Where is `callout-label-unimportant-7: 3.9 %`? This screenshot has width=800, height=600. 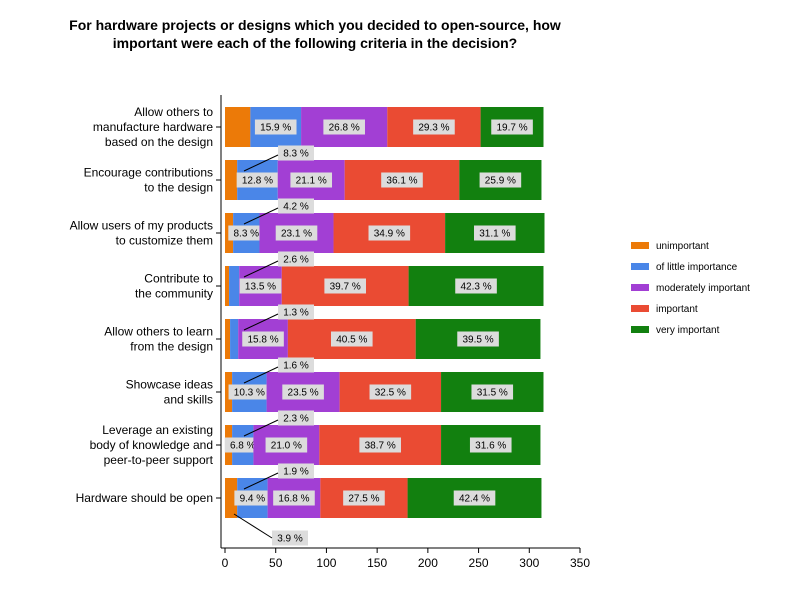
callout-label-unimportant-7: 3.9 % is located at coordinates (290, 539).